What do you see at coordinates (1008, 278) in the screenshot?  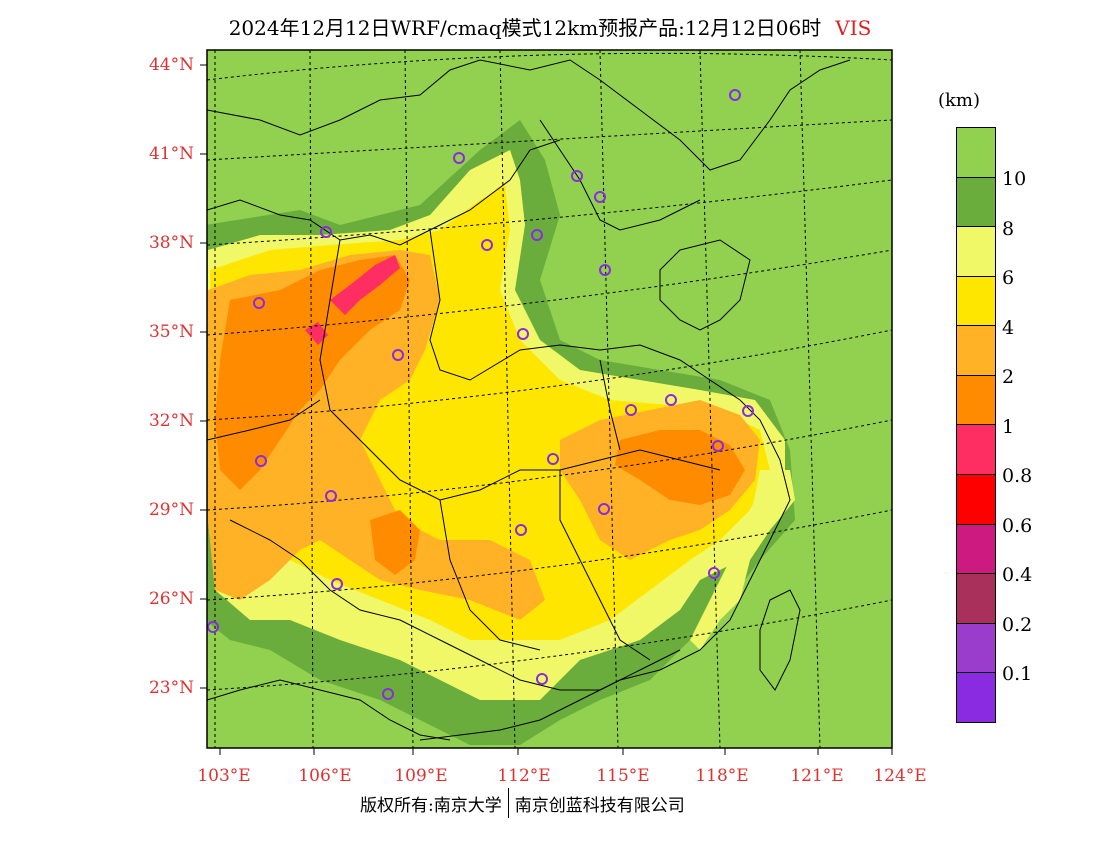 I see `colorbar-label: 6` at bounding box center [1008, 278].